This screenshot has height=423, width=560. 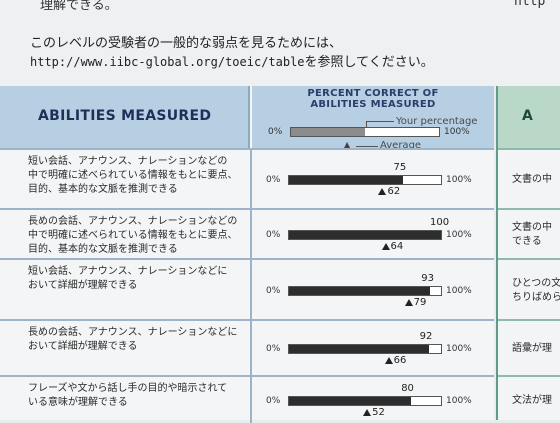 What do you see at coordinates (128, 271) in the screenshot?
I see `ability-description-line: 短い会話、アナウンス、ナレーションなどに` at bounding box center [128, 271].